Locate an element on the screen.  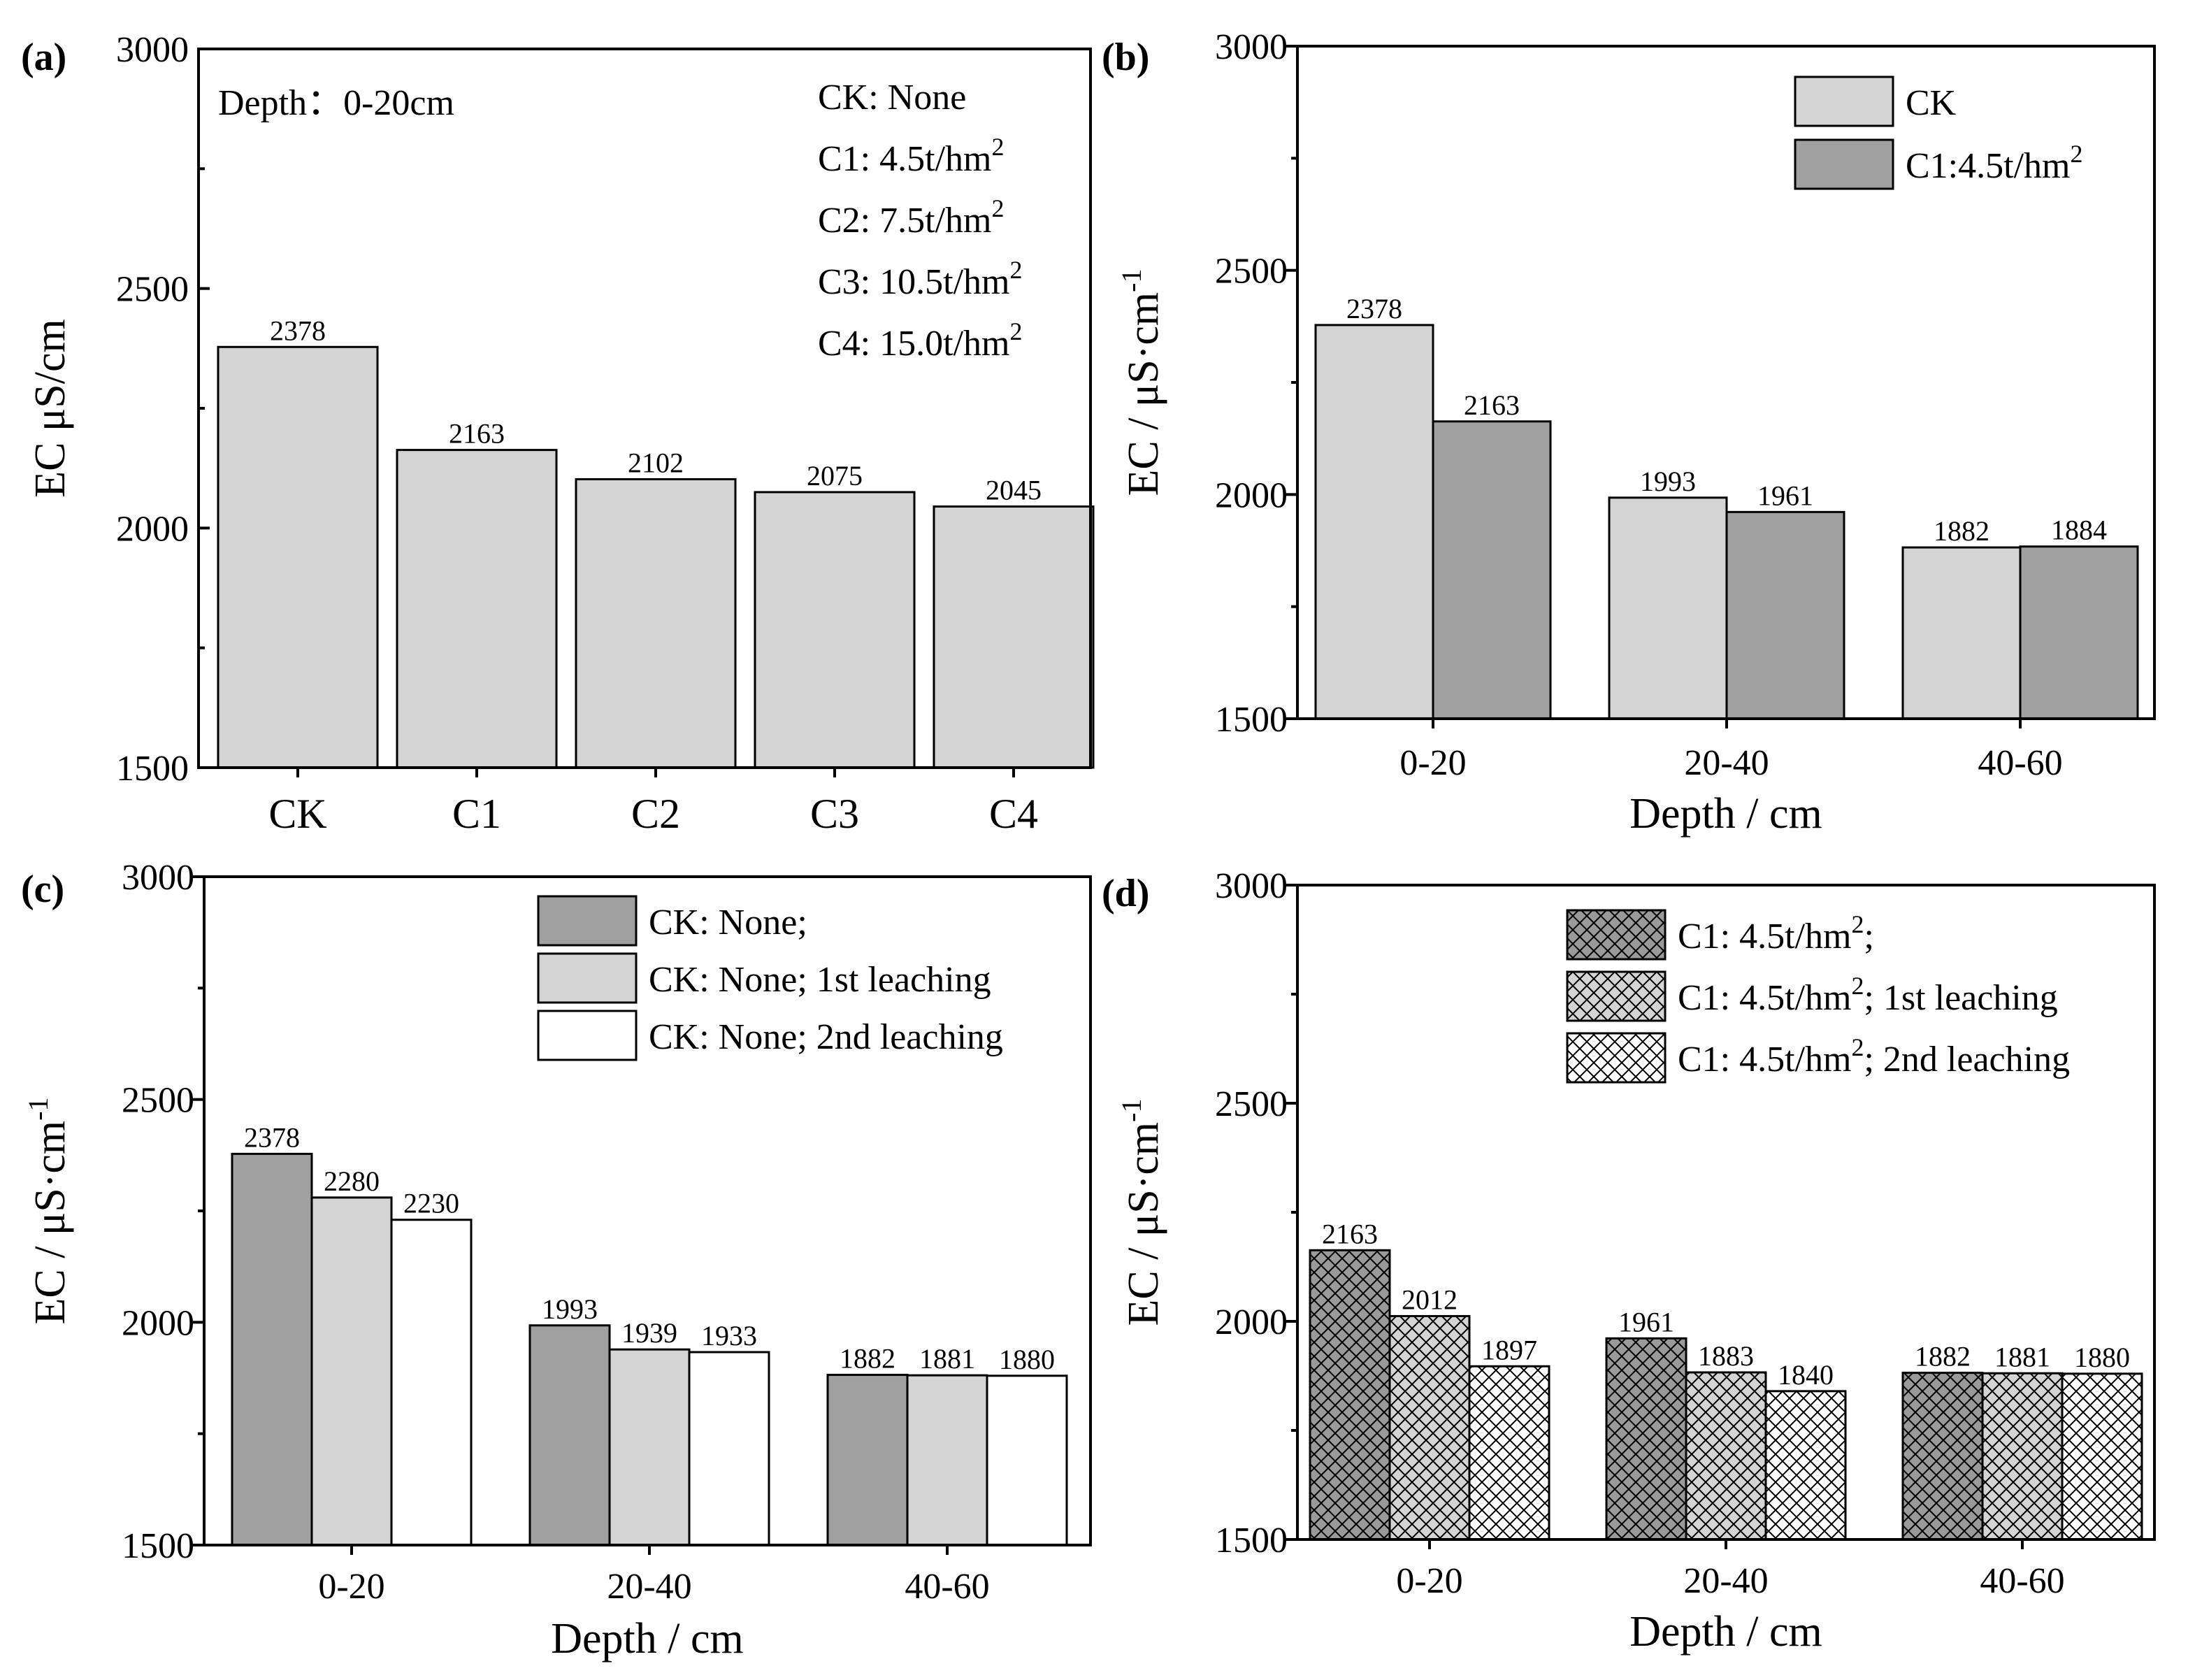
panel-c-category-label: 0-20 is located at coordinates (351, 1587).